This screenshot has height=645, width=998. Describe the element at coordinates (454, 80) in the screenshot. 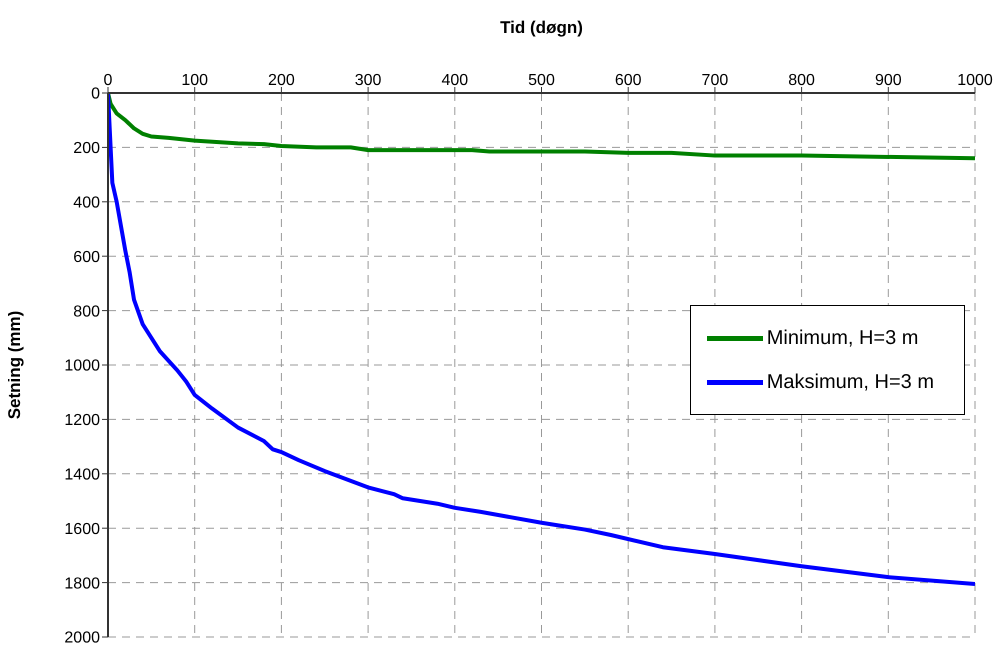

I see `x-tick-label: 400` at that location.